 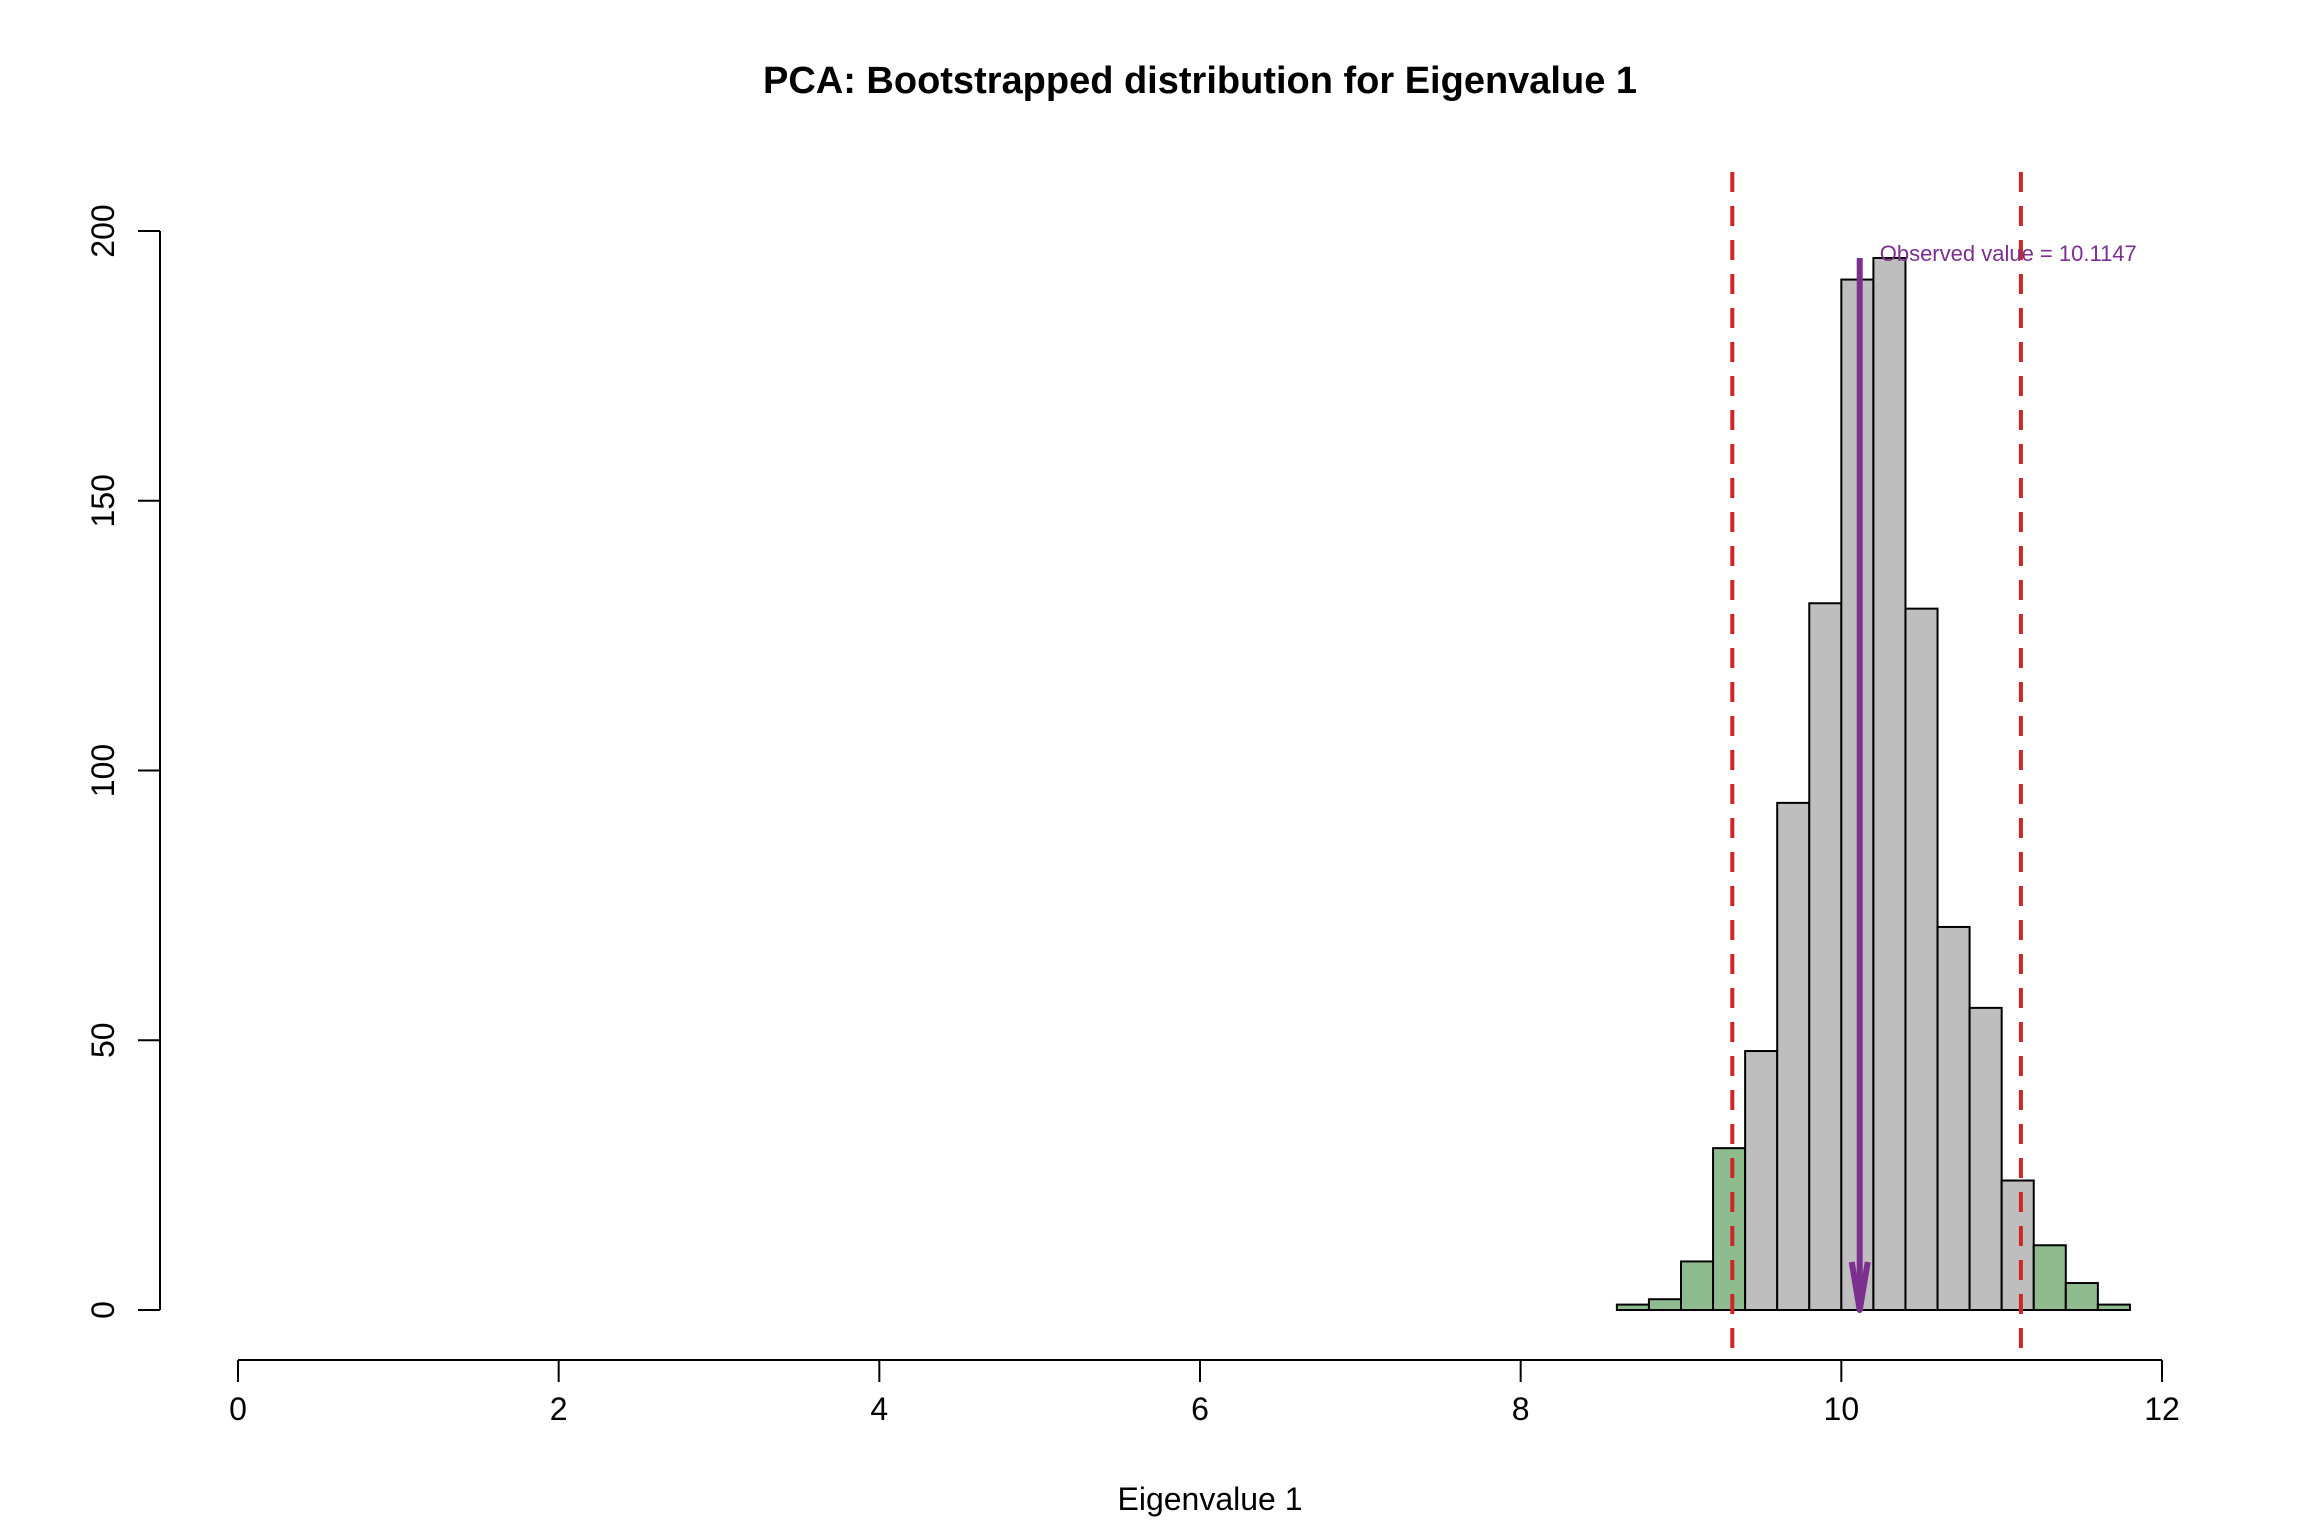 I want to click on x-tick-label: 12, so click(x=2162, y=1409).